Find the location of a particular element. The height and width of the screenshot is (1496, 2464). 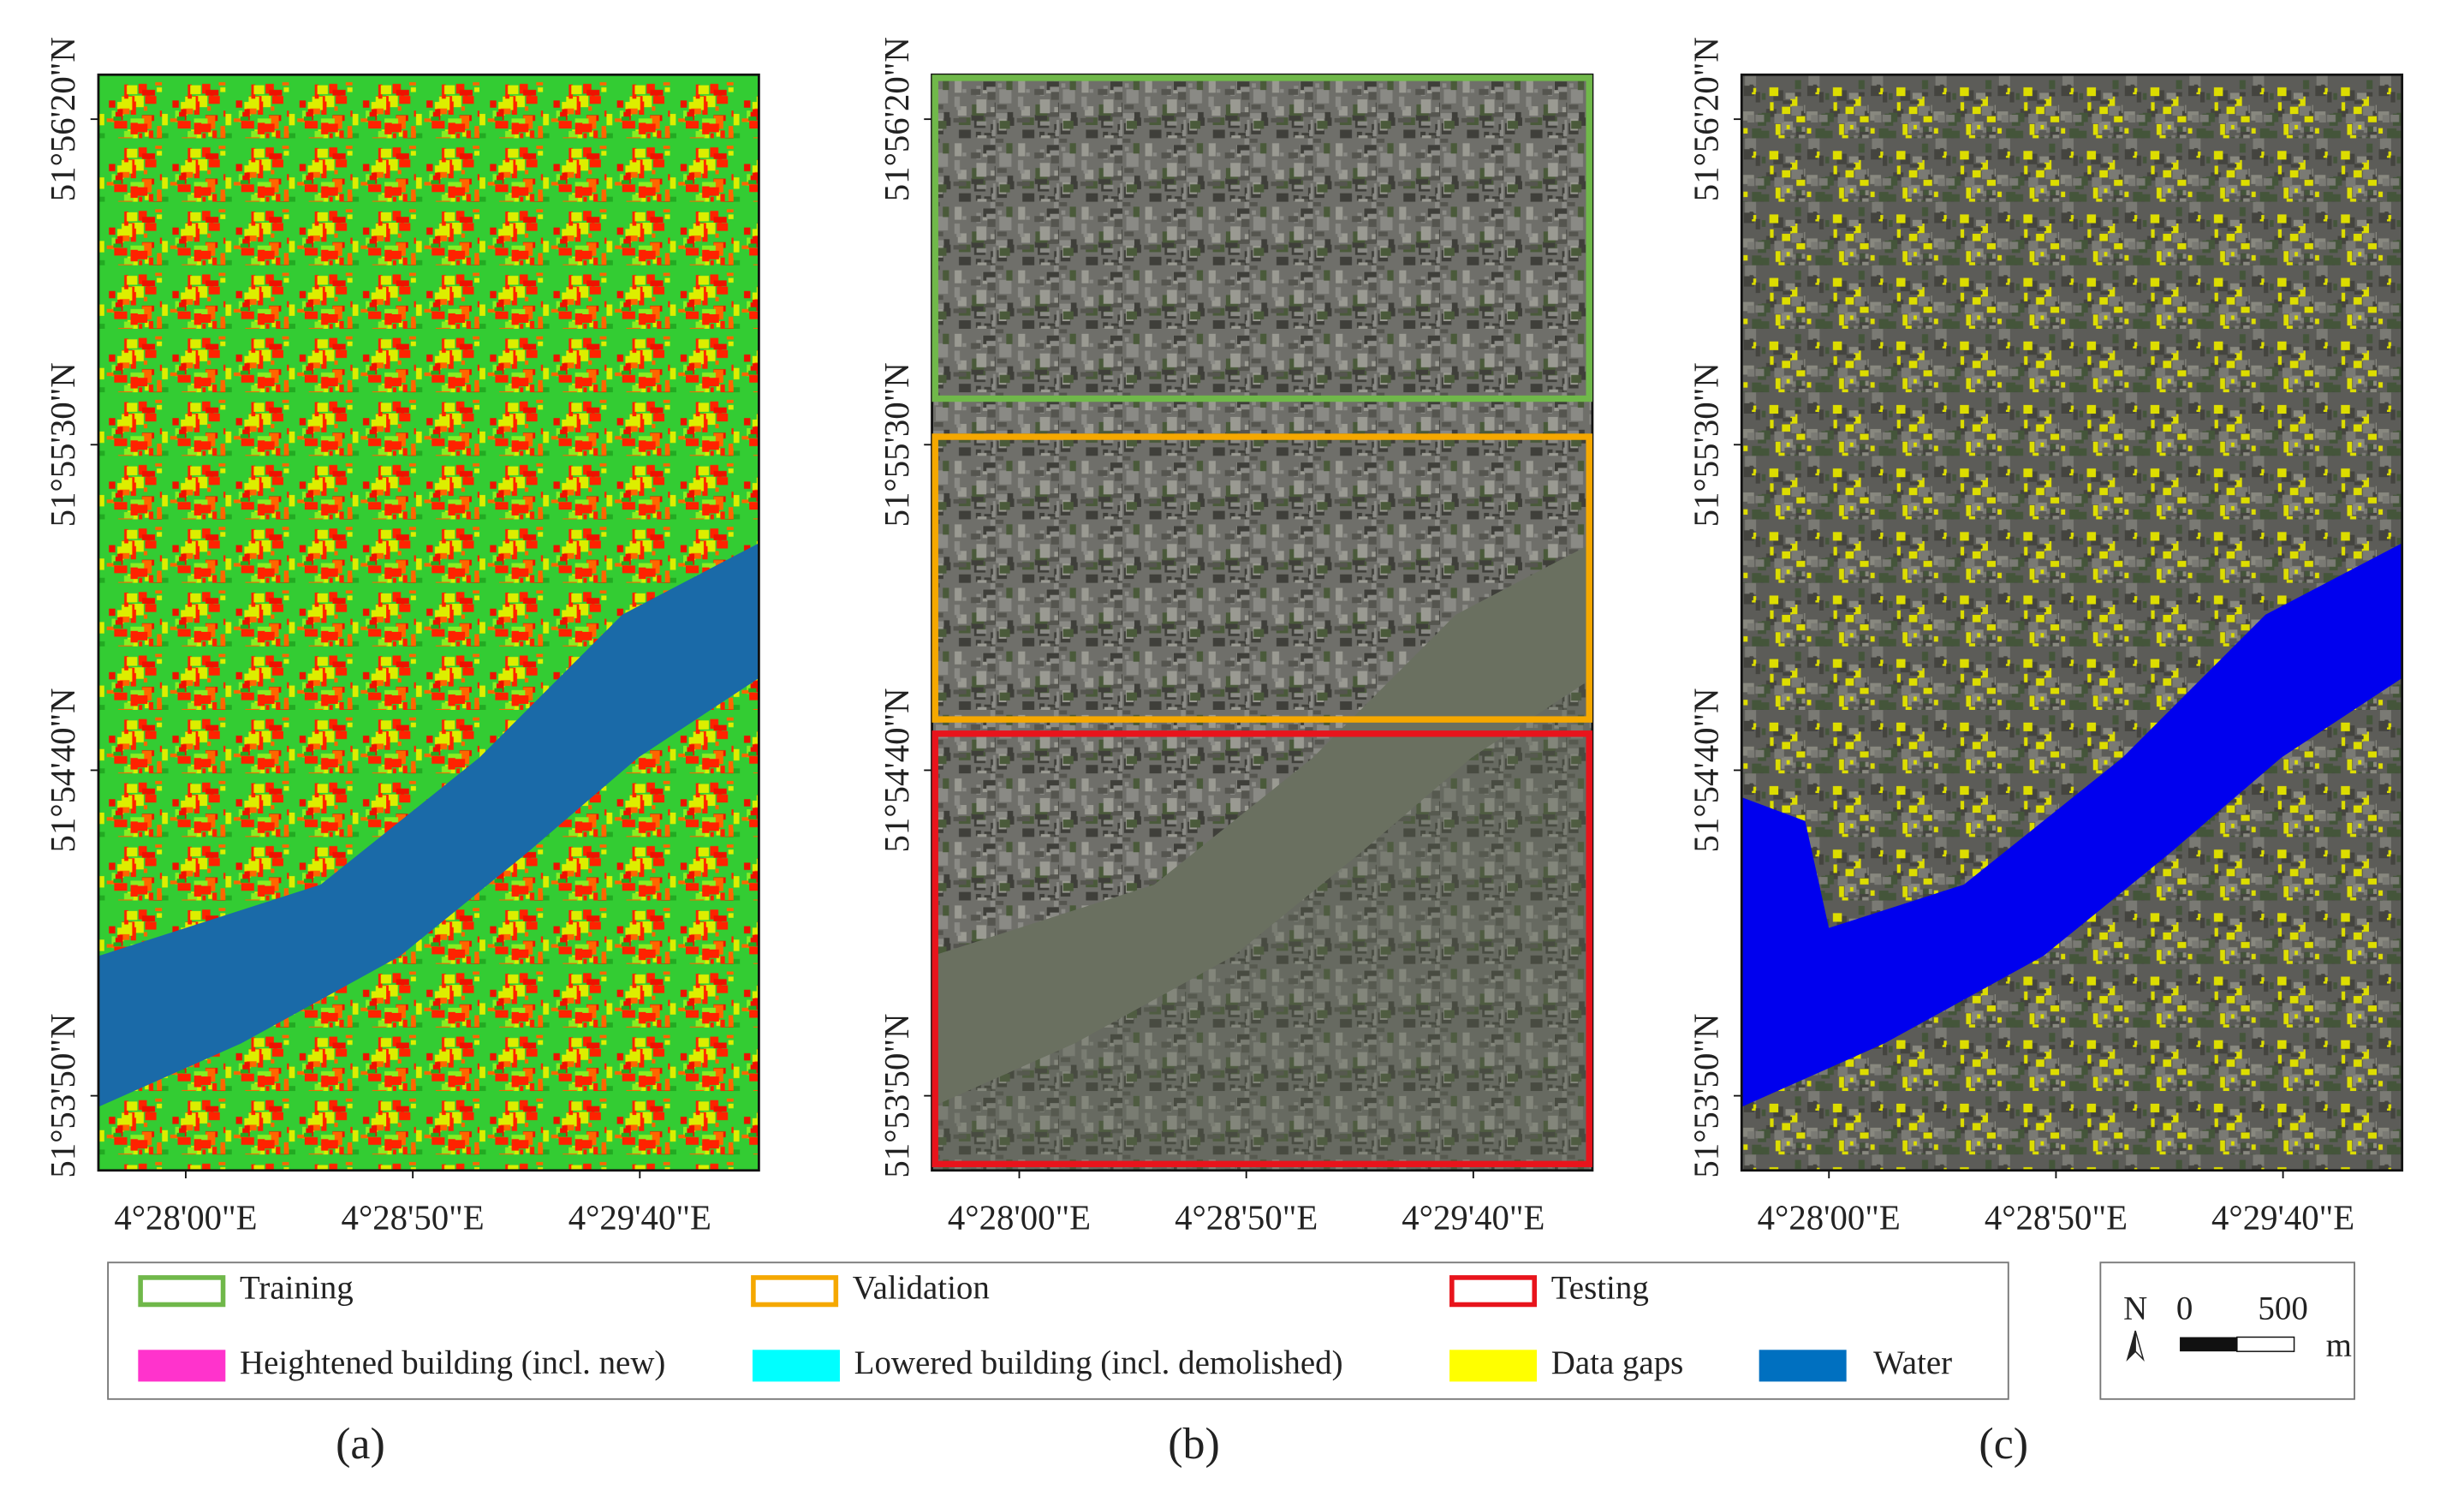

scale-zero: 0 is located at coordinates (2184, 1308).